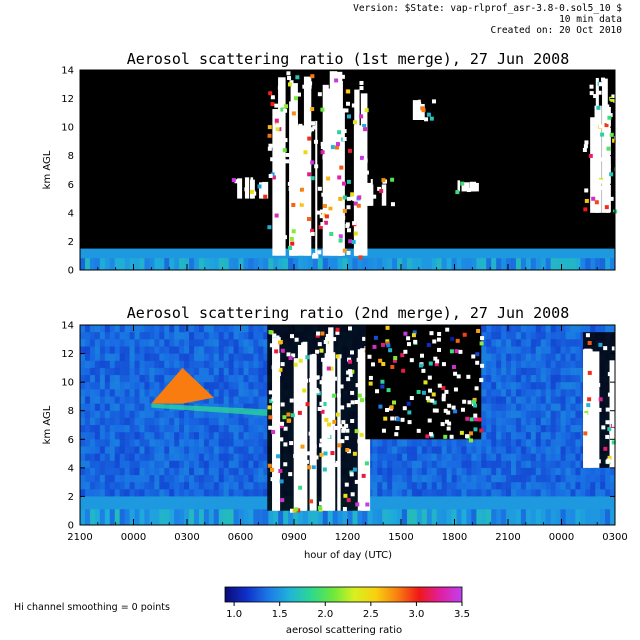  Describe the element at coordinates (556, 30) in the screenshot. I see `created-label: Created on: 20 Oct 2010` at that location.